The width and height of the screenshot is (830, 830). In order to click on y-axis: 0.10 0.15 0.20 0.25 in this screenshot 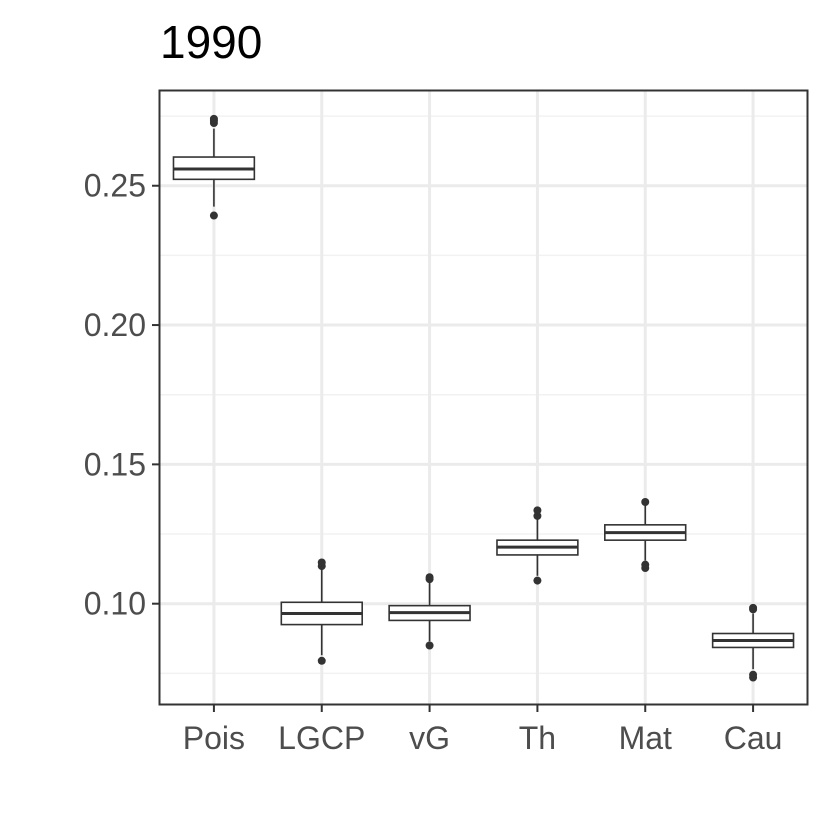, I will do `click(122, 395)`.